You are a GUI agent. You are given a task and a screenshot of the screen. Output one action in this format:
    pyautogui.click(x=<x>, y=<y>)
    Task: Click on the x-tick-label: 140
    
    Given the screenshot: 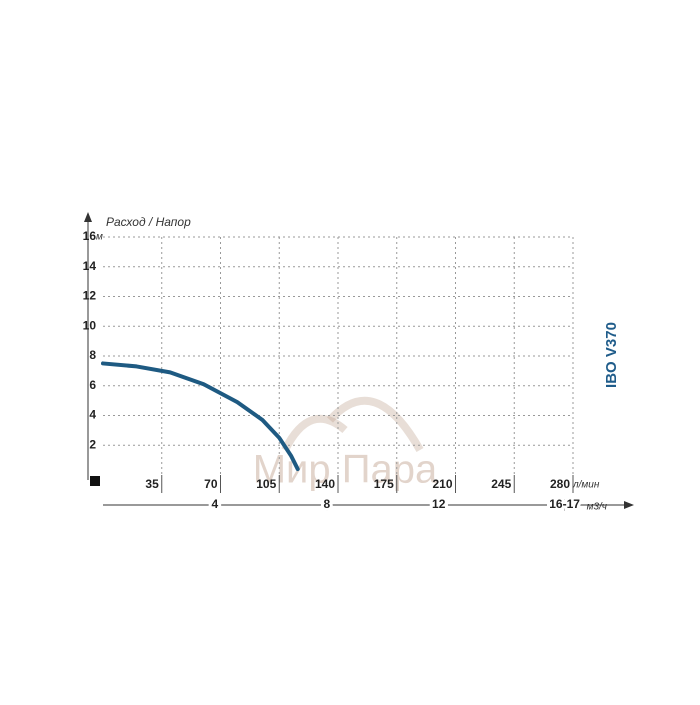 What is the action you would take?
    pyautogui.click(x=325, y=484)
    